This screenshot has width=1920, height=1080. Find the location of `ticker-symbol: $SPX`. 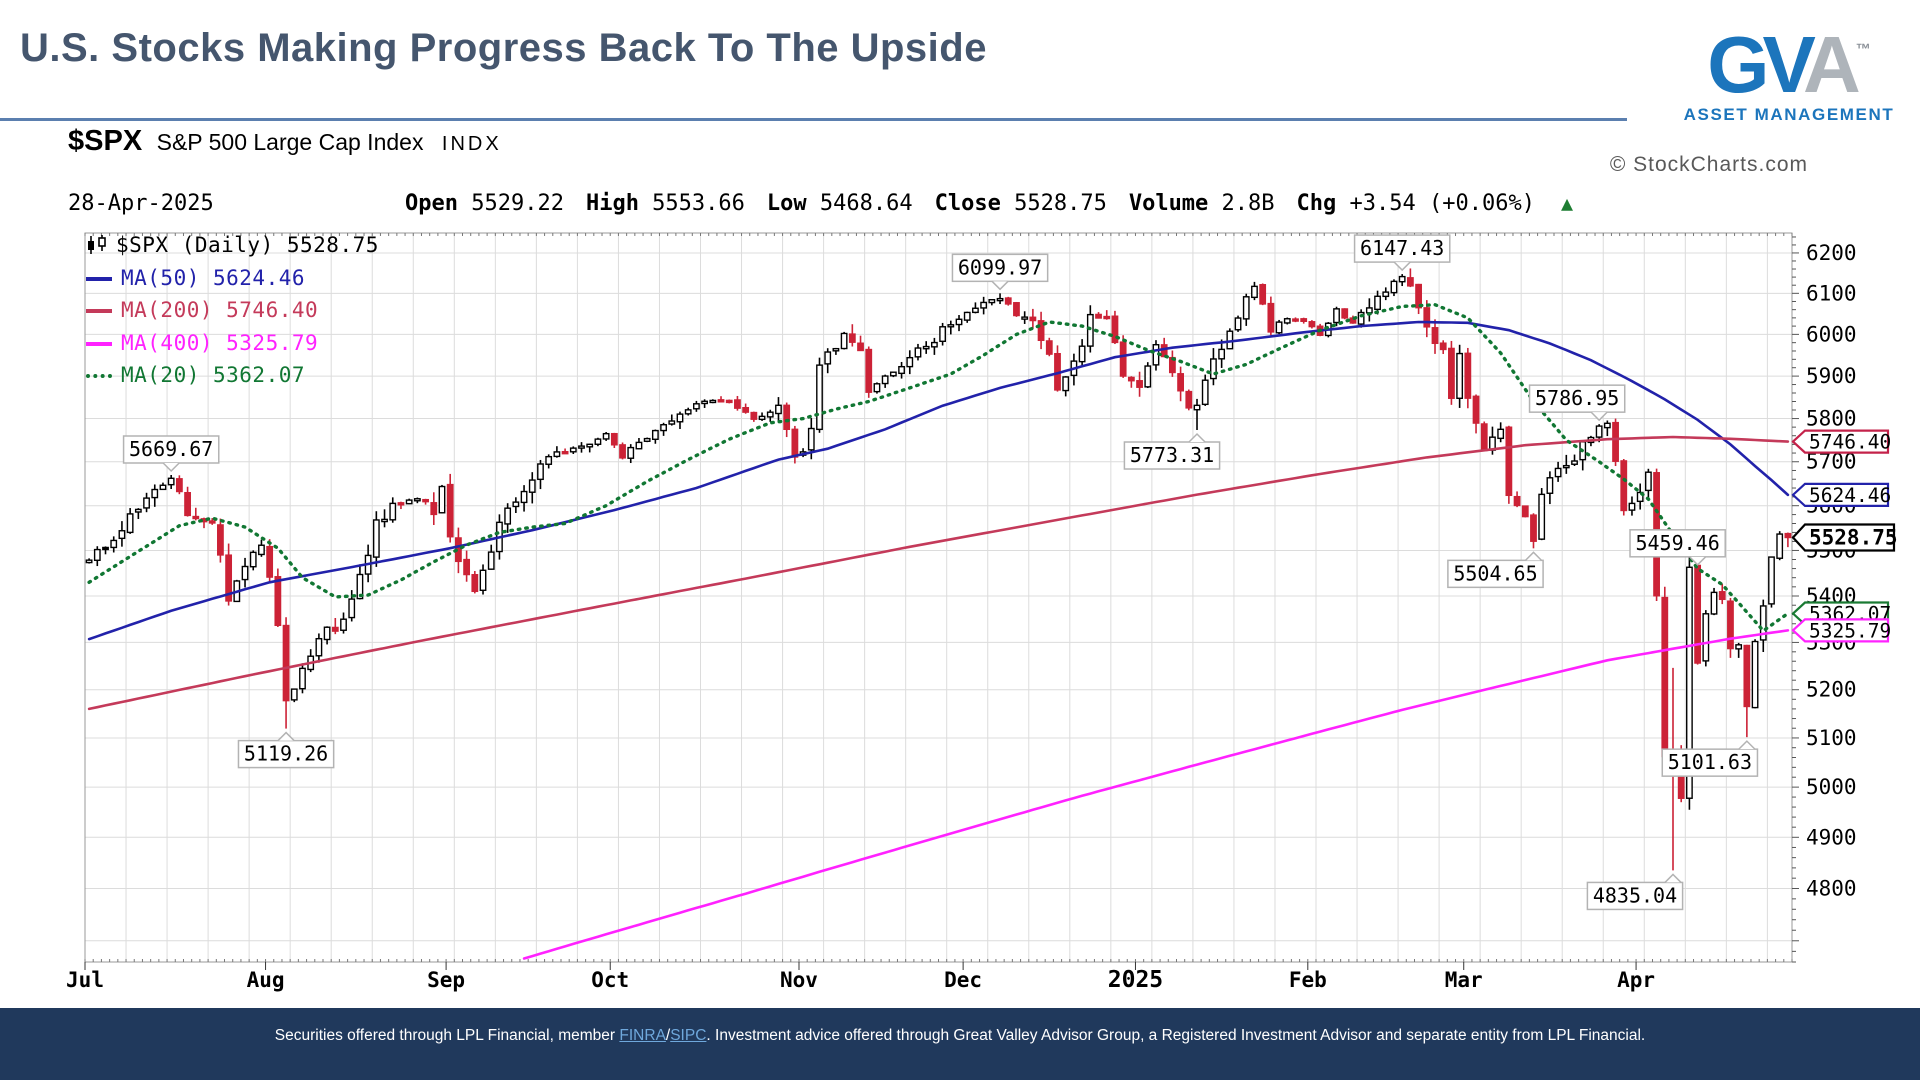

ticker-symbol: $SPX is located at coordinates (105, 141).